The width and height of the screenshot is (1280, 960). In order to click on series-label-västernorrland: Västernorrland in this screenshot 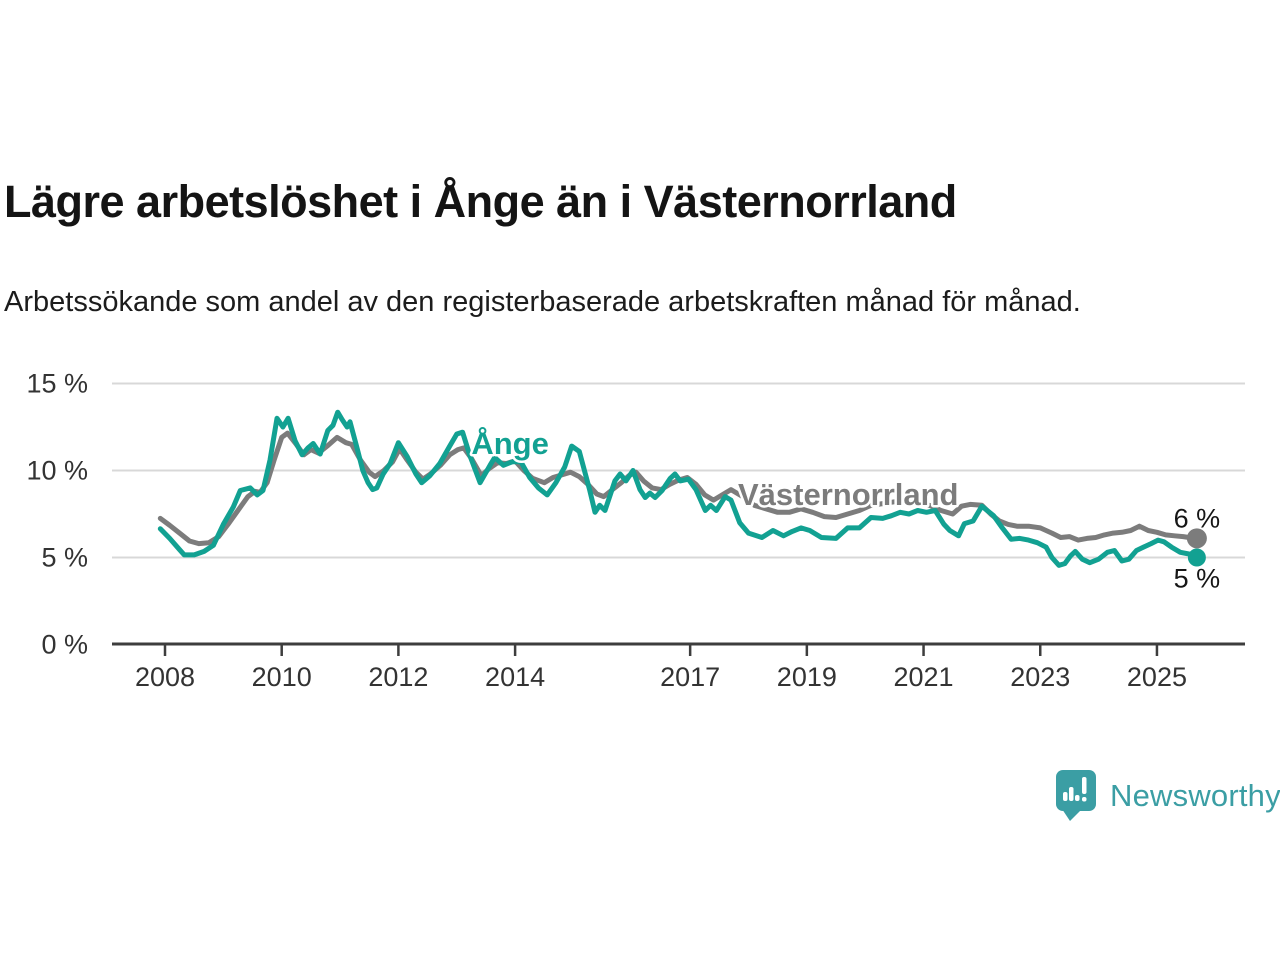, I will do `click(848, 494)`.